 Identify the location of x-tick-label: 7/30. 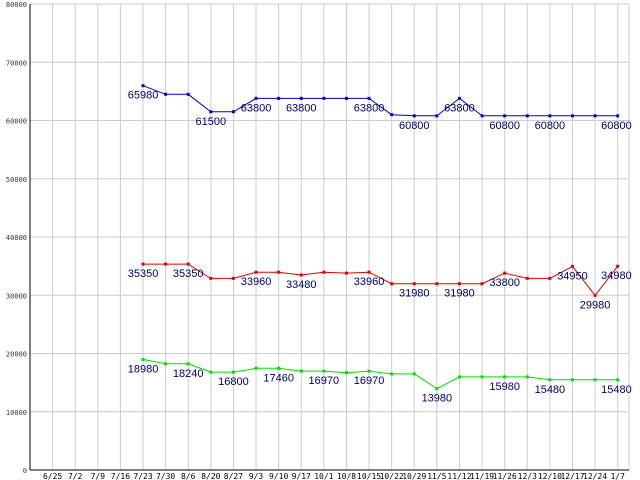
(165, 476).